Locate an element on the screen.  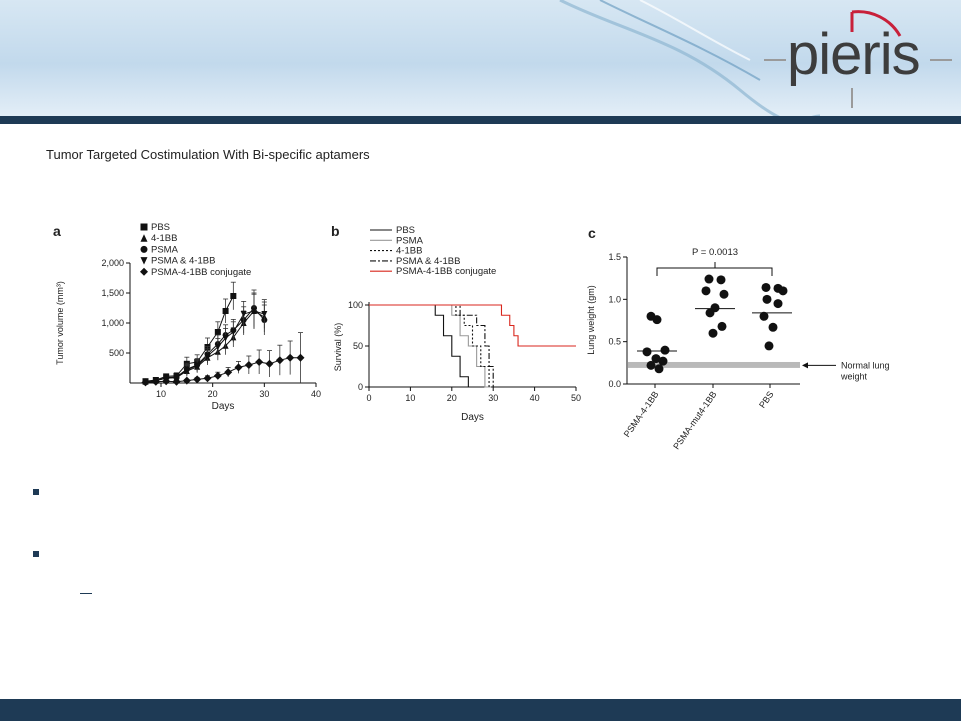
b-y-tick-label: 0 is located at coordinates (360, 387).